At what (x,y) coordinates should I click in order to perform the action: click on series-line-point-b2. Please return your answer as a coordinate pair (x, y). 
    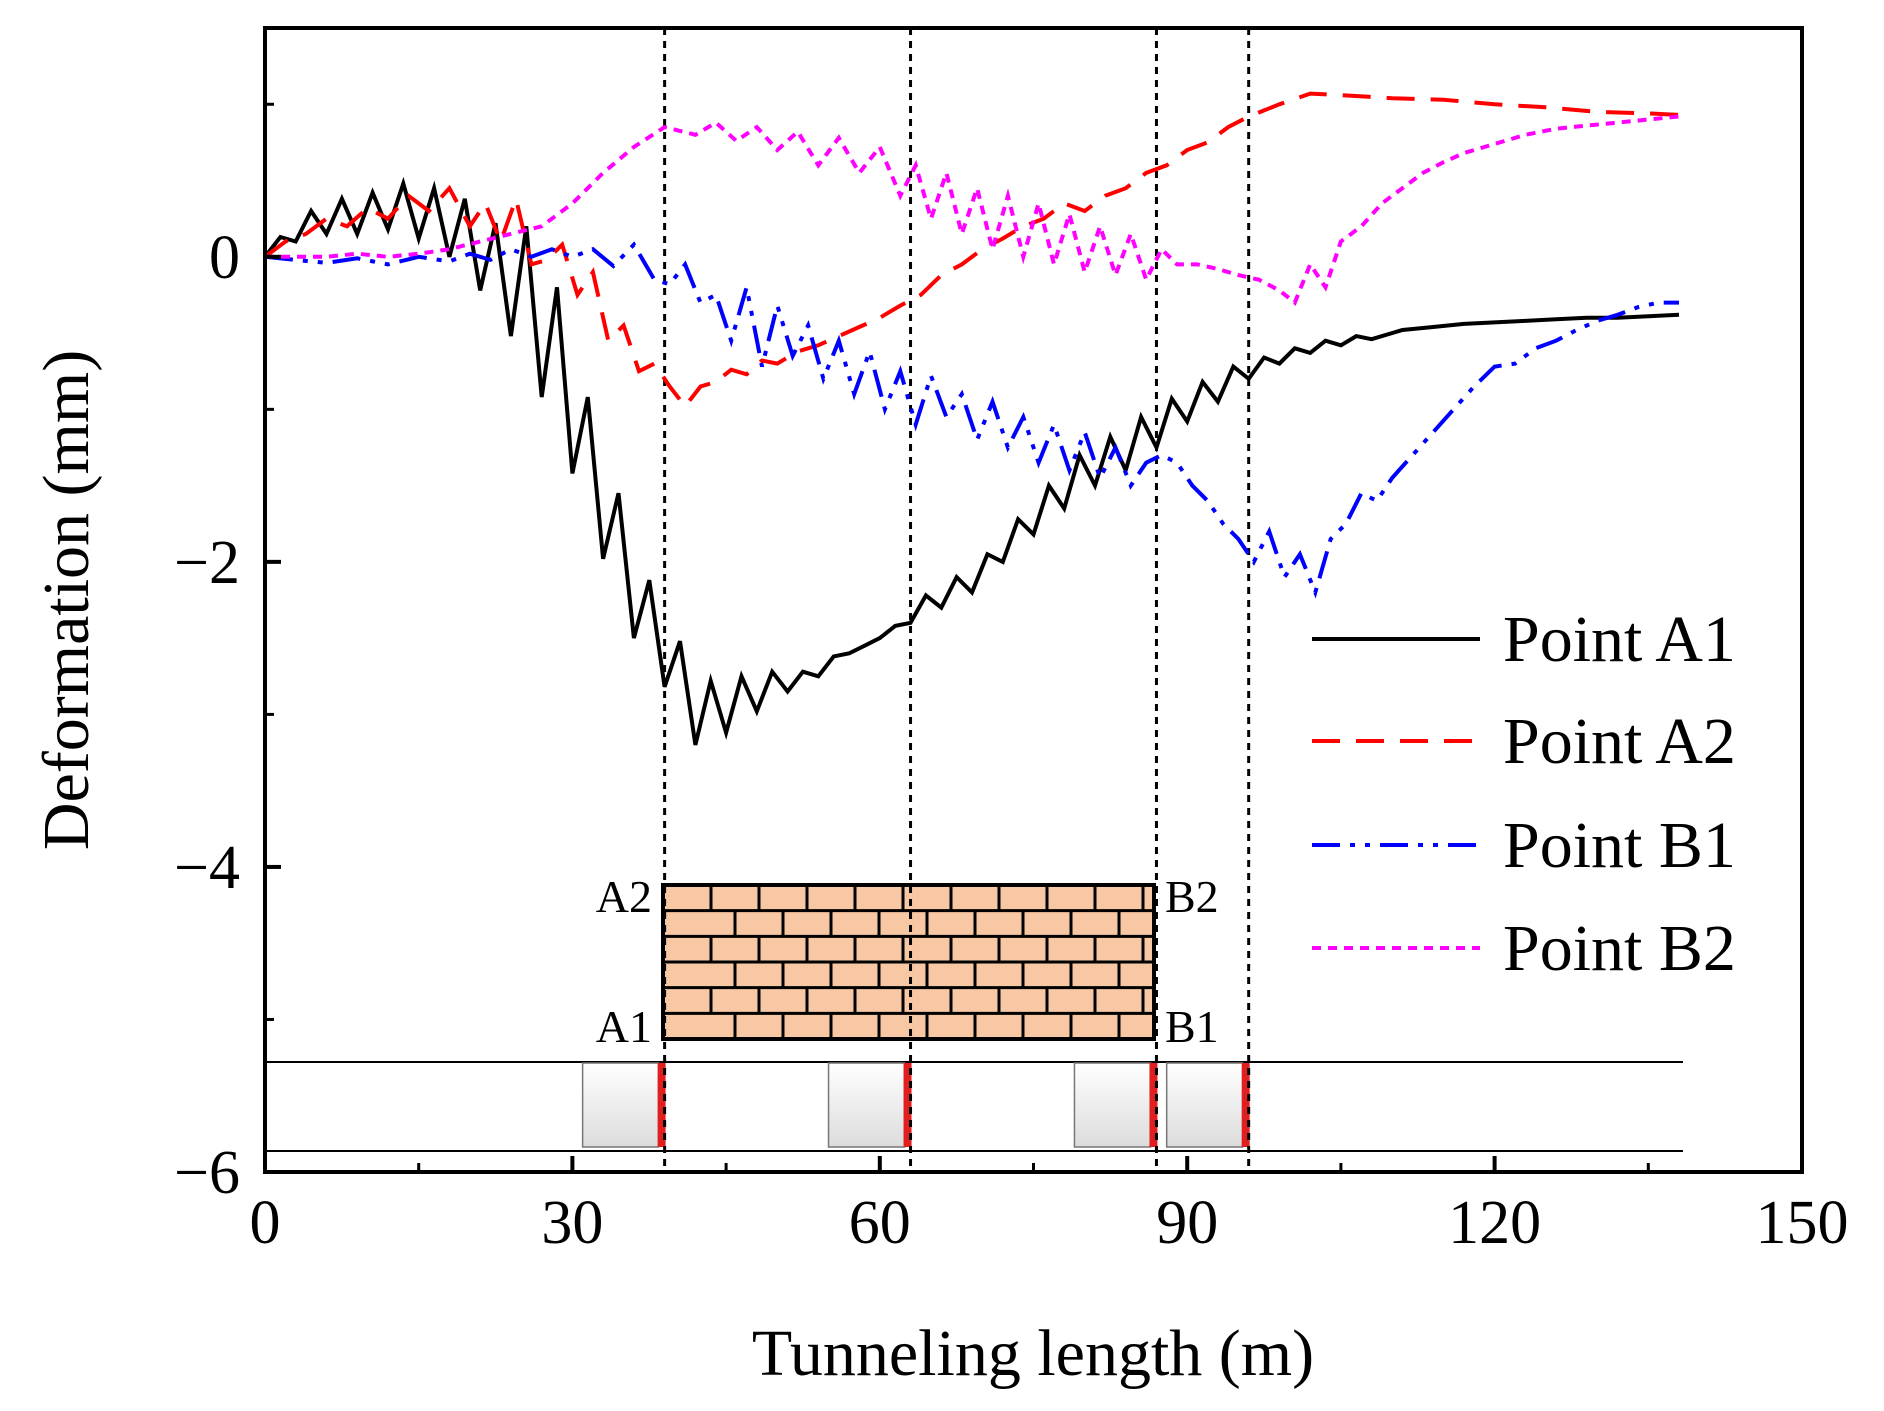
    Looking at the image, I should click on (972, 210).